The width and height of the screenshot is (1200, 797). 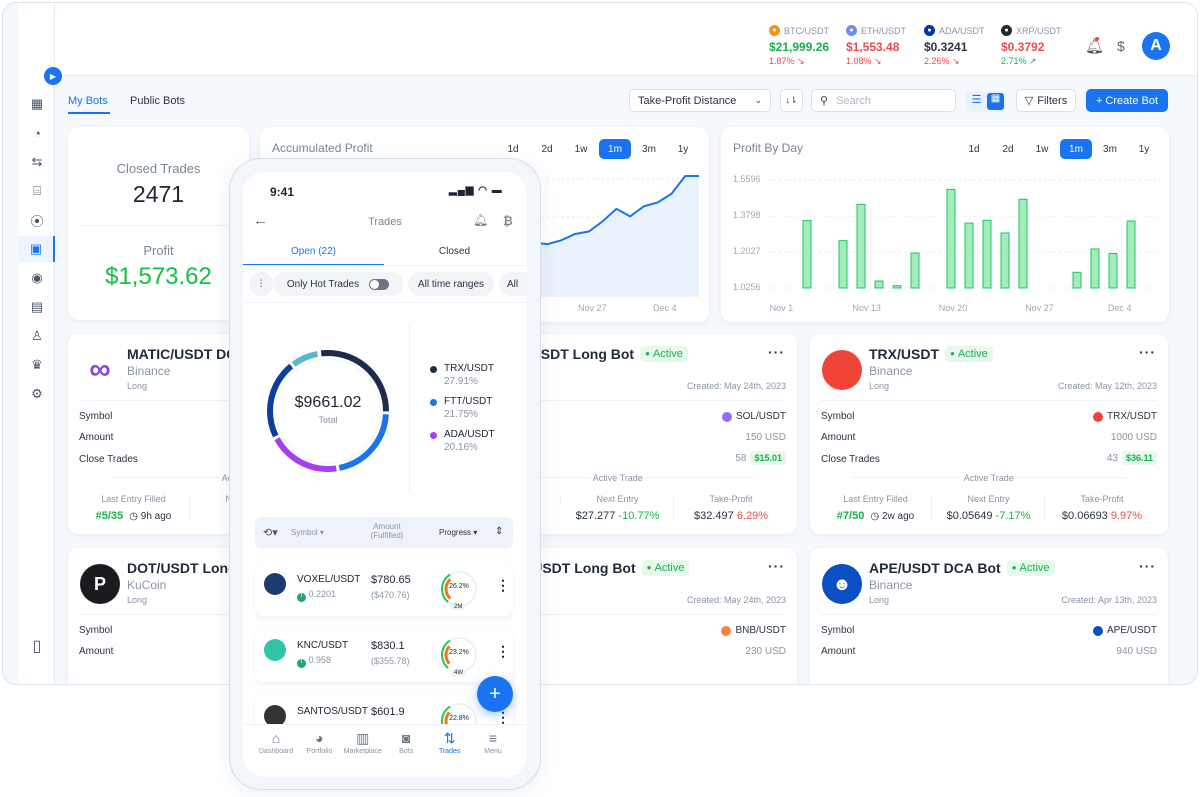 What do you see at coordinates (700, 100) in the screenshot?
I see `sort-select: Take-Profit Distance ⌄` at bounding box center [700, 100].